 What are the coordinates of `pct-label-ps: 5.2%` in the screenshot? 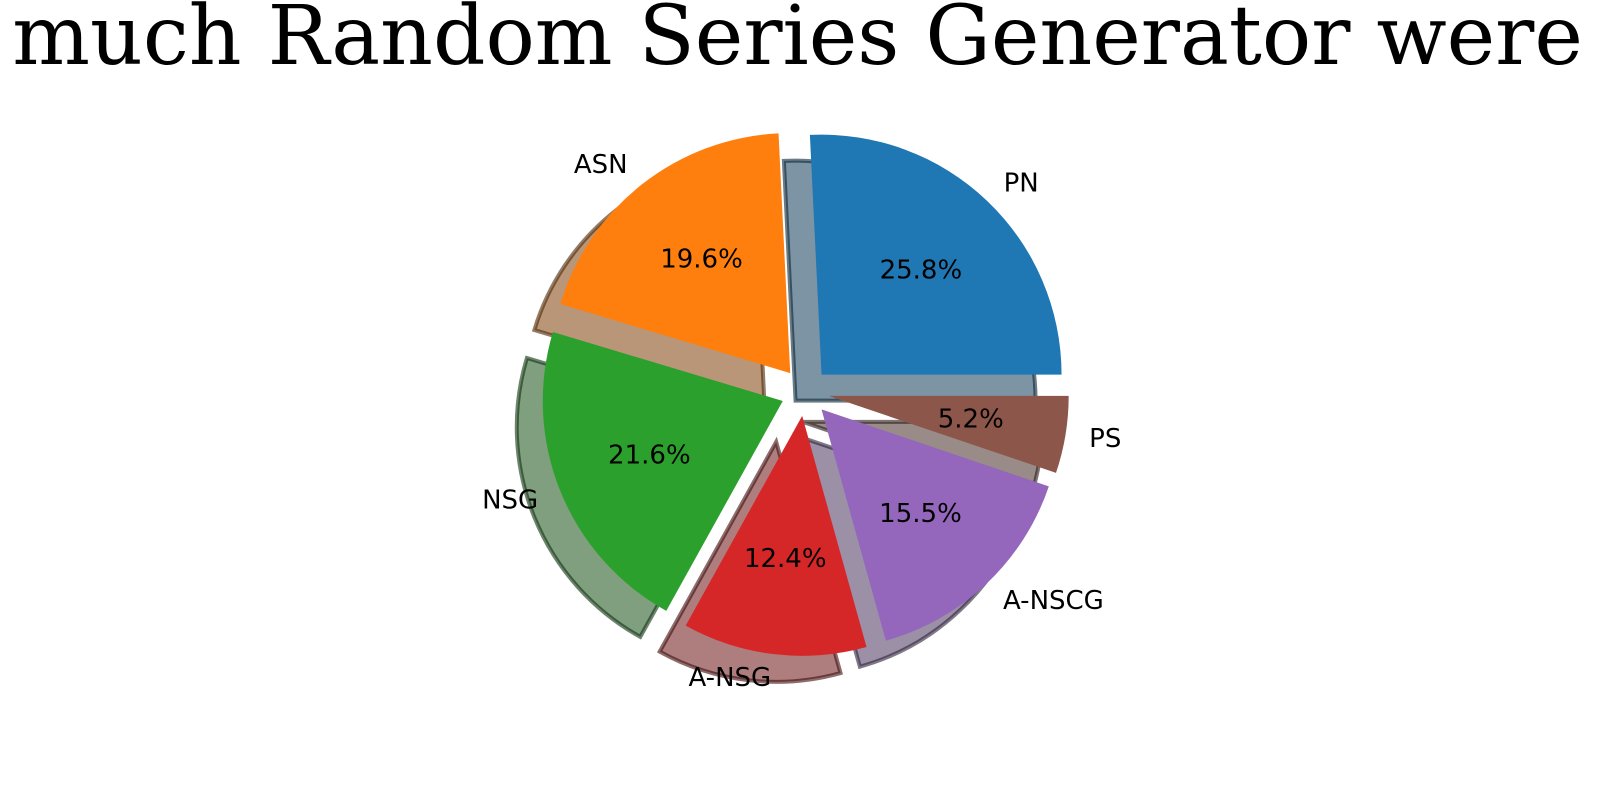 It's located at (971, 419).